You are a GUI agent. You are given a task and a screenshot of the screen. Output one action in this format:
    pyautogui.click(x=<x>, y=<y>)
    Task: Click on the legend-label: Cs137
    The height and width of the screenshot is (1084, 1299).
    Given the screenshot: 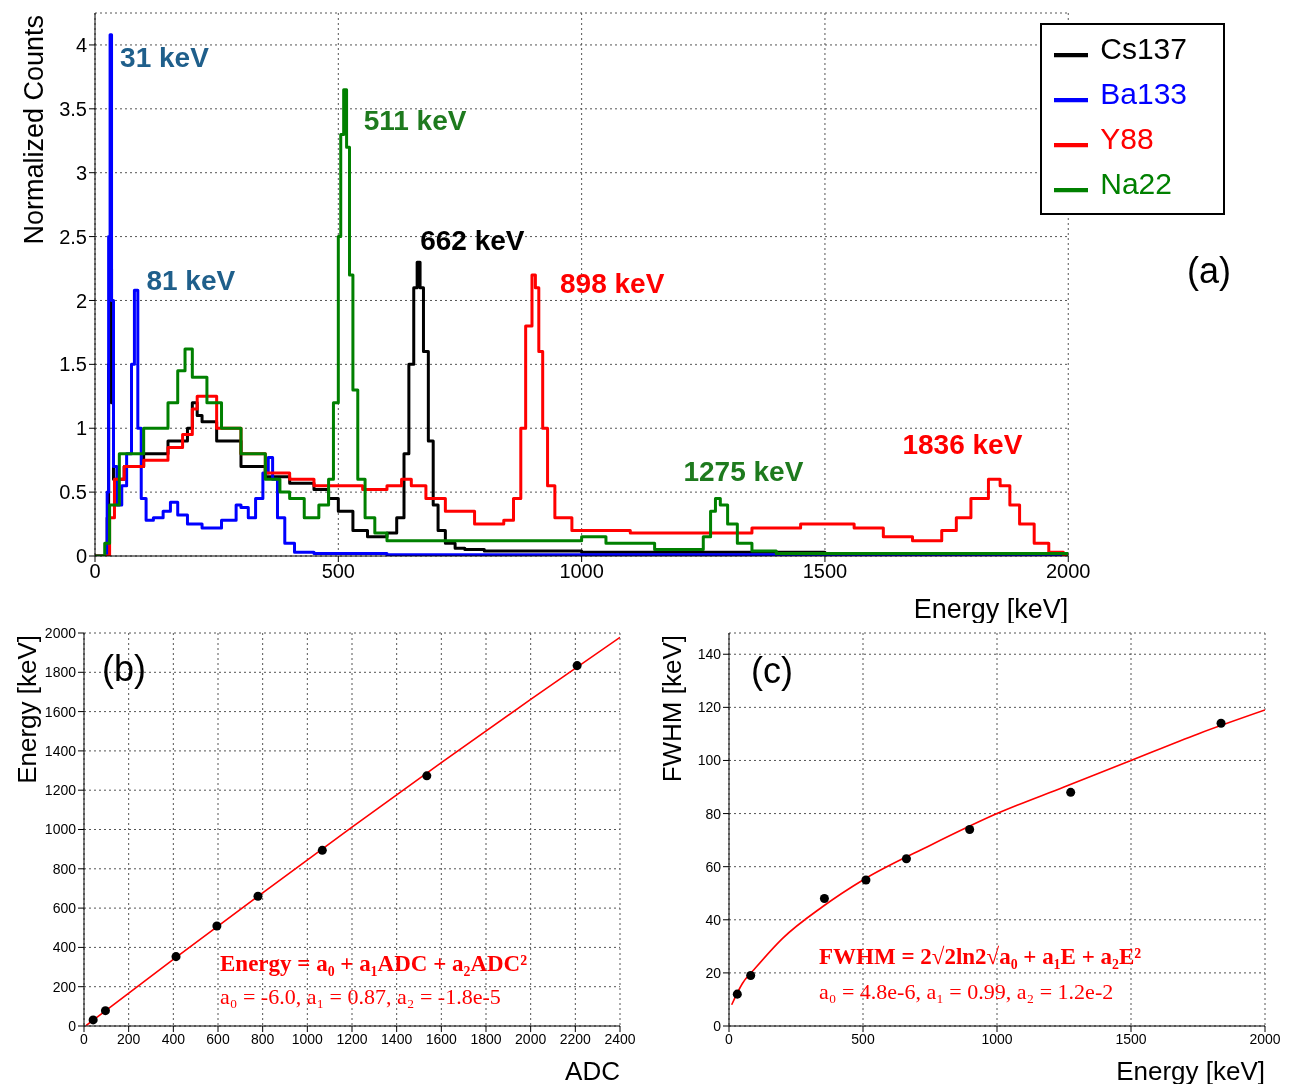 What is the action you would take?
    pyautogui.click(x=1143, y=48)
    